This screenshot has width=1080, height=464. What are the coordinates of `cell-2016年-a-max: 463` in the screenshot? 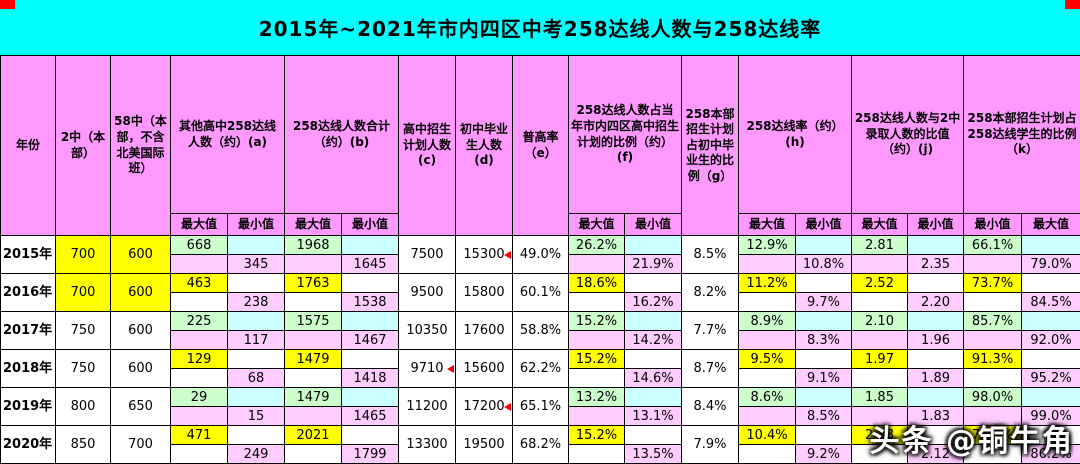 It's located at (199, 283).